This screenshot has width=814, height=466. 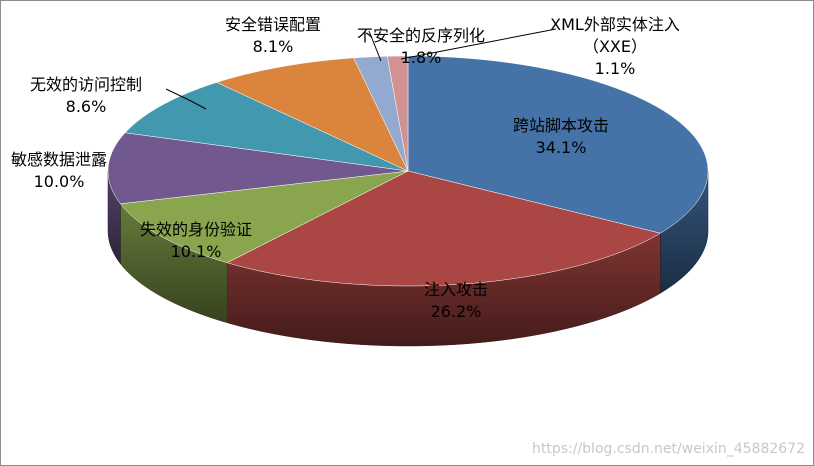 What do you see at coordinates (456, 311) in the screenshot?
I see `value-label: 26.2%` at bounding box center [456, 311].